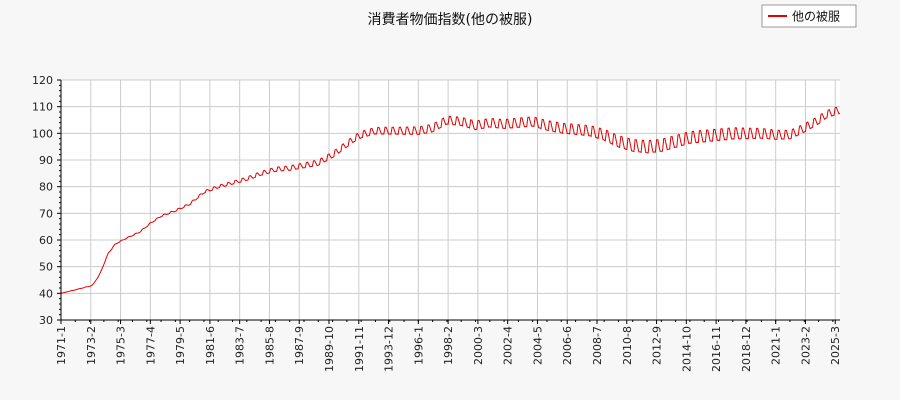 The height and width of the screenshot is (400, 900). Describe the element at coordinates (46, 213) in the screenshot. I see `y-tick-label: 70` at that location.